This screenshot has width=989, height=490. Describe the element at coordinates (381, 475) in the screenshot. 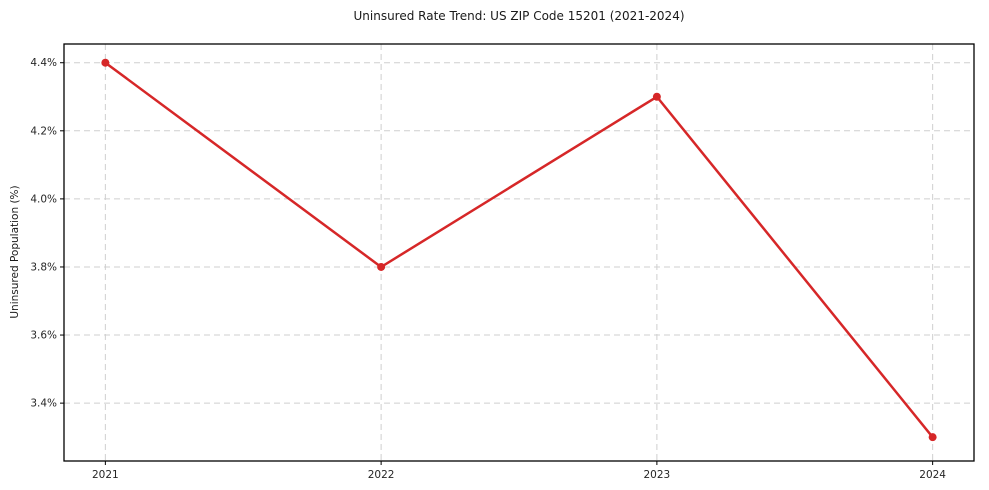

I see `x-tick-label: 2022` at that location.